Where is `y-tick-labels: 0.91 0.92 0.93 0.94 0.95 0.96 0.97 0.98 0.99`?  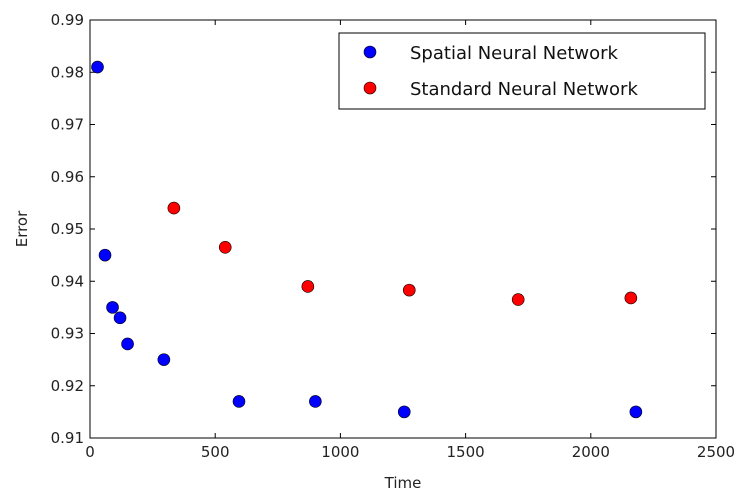
y-tick-labels: 0.91 0.92 0.93 0.94 0.95 0.96 0.97 0.98 0.99 is located at coordinates (67, 229).